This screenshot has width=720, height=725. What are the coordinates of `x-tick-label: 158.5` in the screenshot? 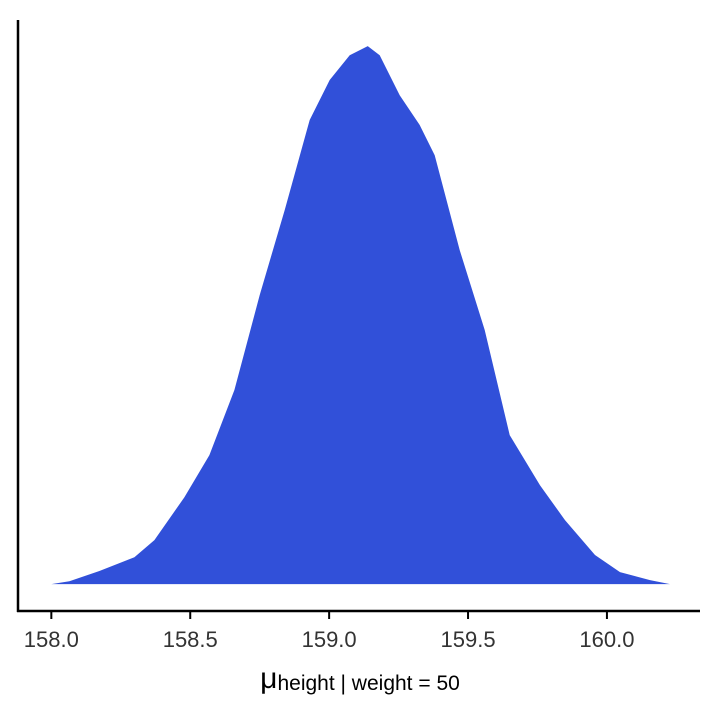 It's located at (190, 639).